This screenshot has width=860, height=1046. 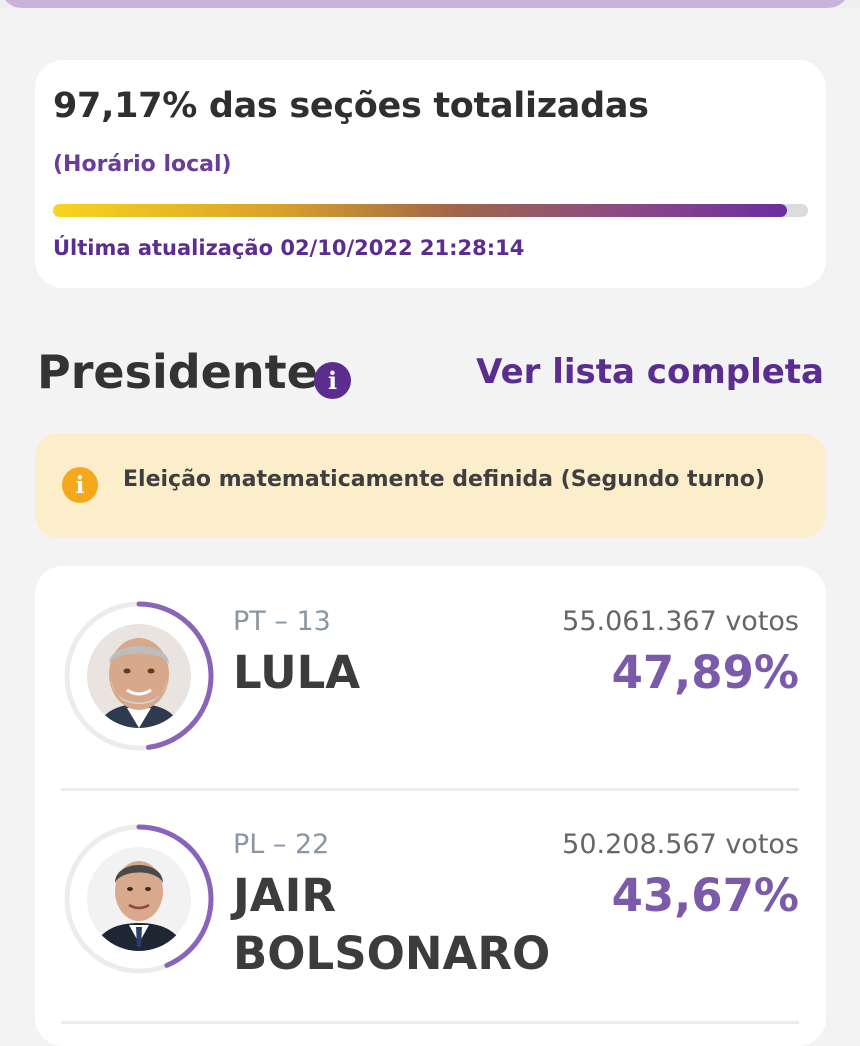 I want to click on candidate-party: PL – 22, so click(x=281, y=844).